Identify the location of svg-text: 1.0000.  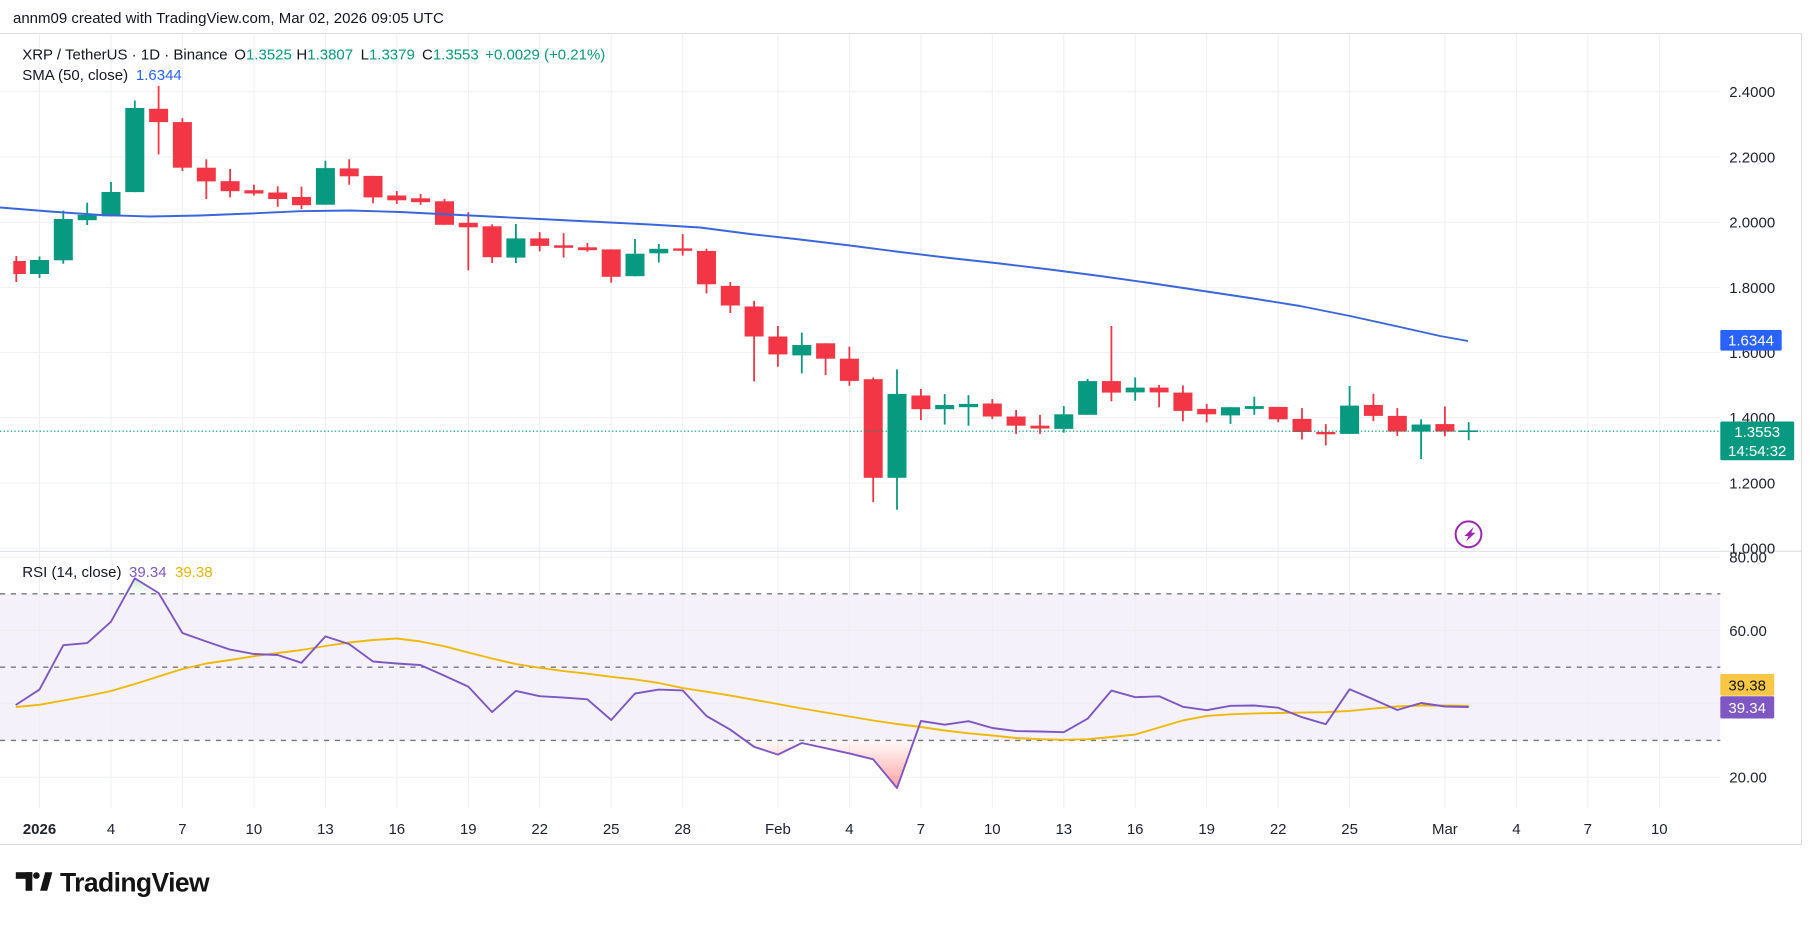
(1752, 549).